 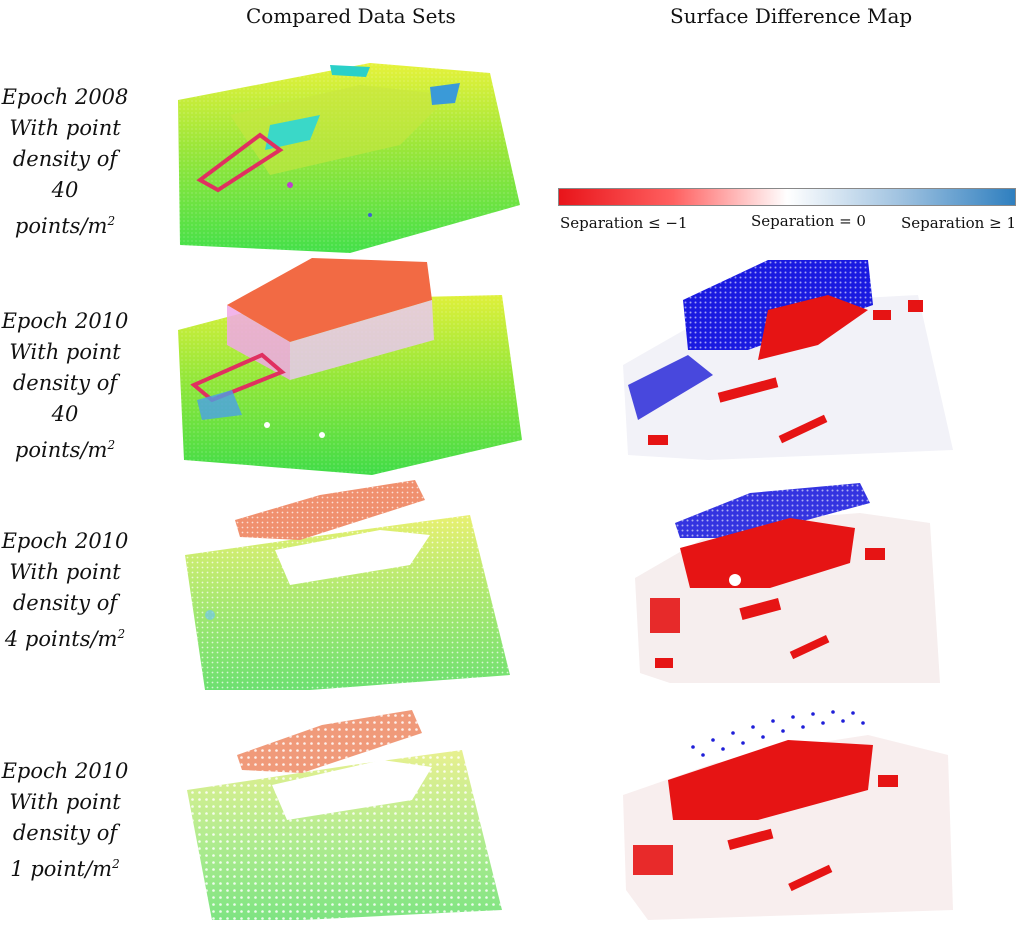 What do you see at coordinates (65, 97) in the screenshot?
I see `row-1-epoch: Epoch 2008` at bounding box center [65, 97].